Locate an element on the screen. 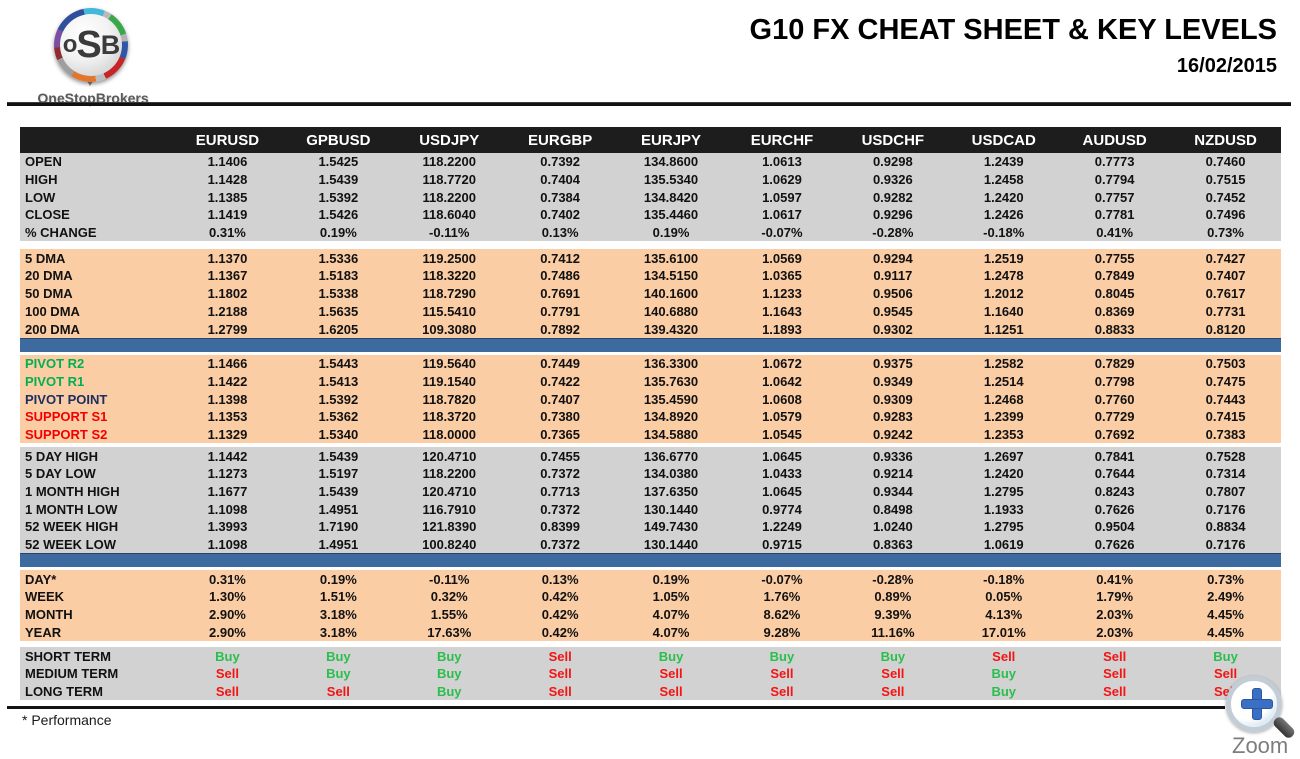 The image size is (1300, 759). value-cell-usdcad: 17.01% is located at coordinates (1003, 632).